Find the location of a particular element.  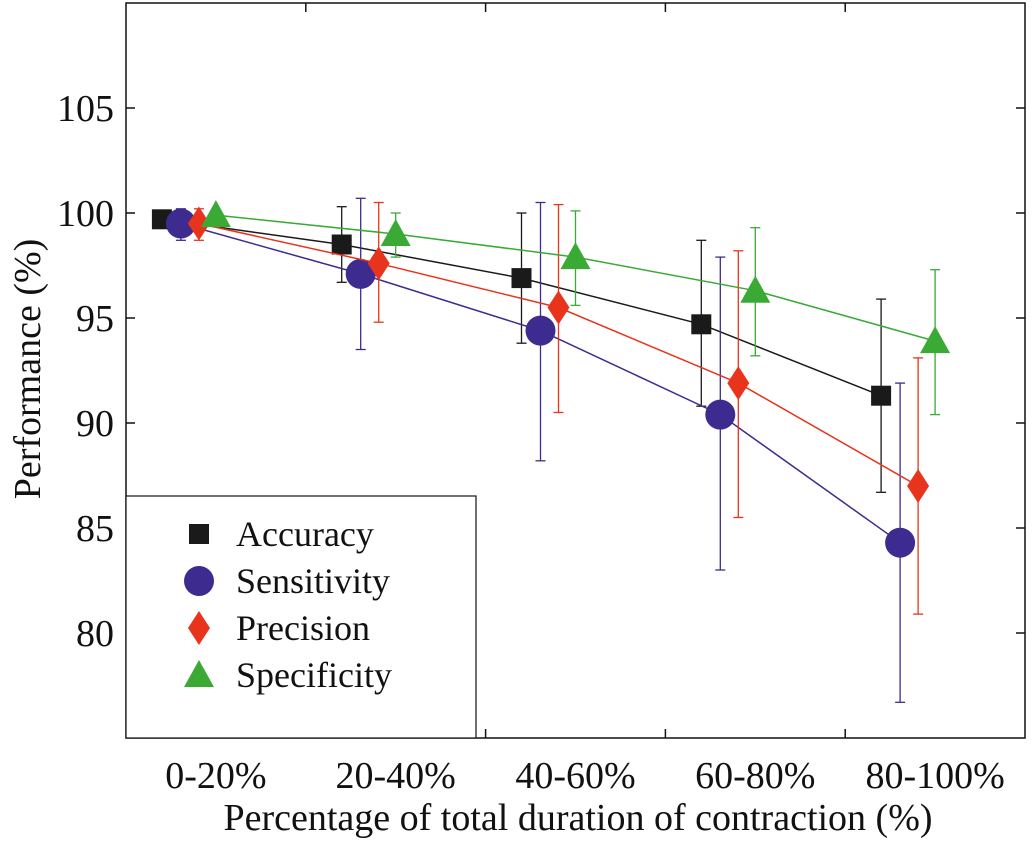

legend-item: Precision is located at coordinates (279, 628).